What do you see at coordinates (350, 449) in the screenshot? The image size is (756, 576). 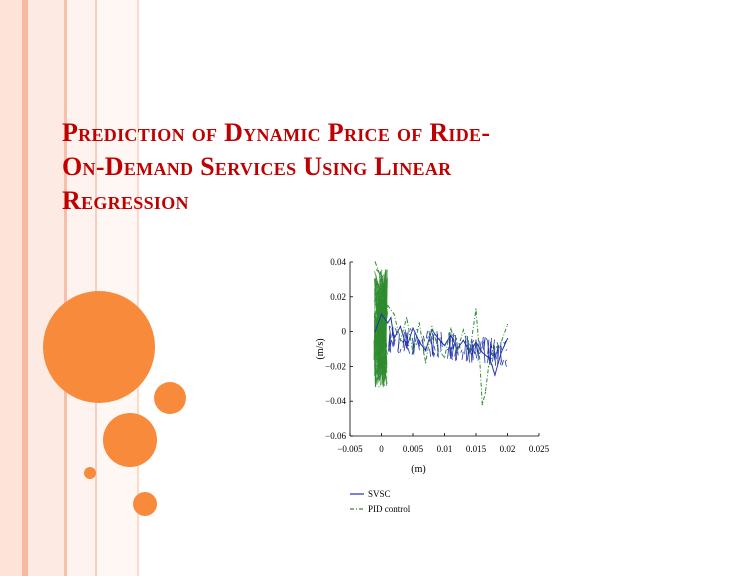 I see `x-tick-label: −0.005` at bounding box center [350, 449].